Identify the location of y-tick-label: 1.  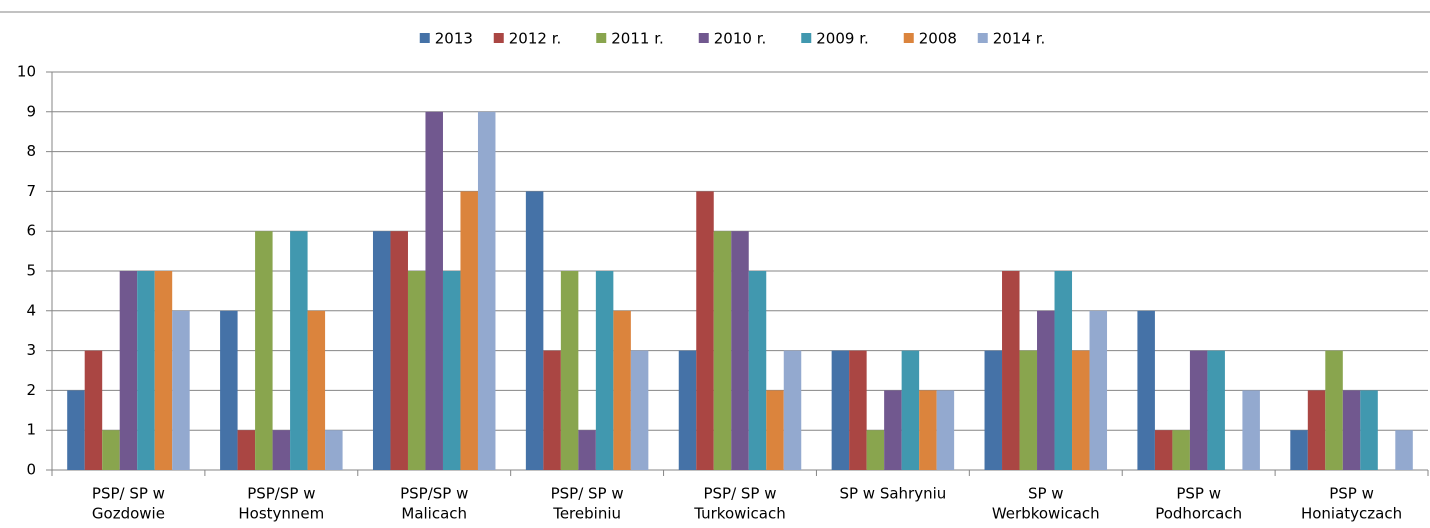
(31, 430).